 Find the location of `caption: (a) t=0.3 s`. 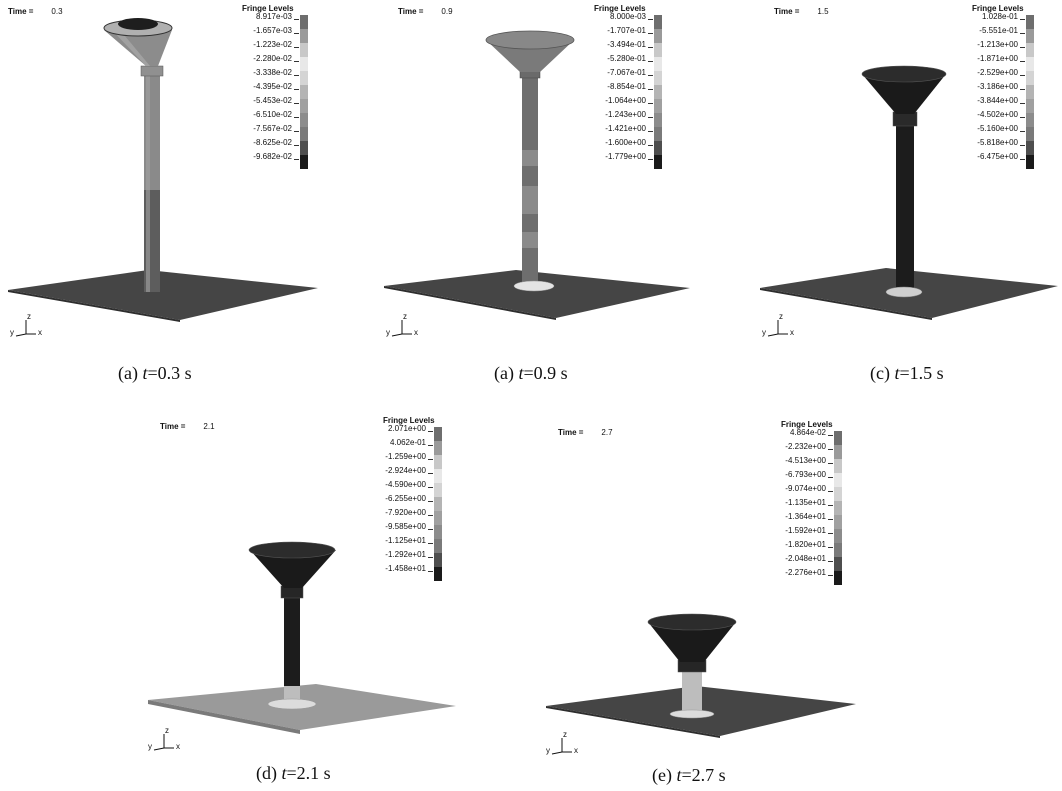

caption: (a) t=0.3 s is located at coordinates (155, 373).